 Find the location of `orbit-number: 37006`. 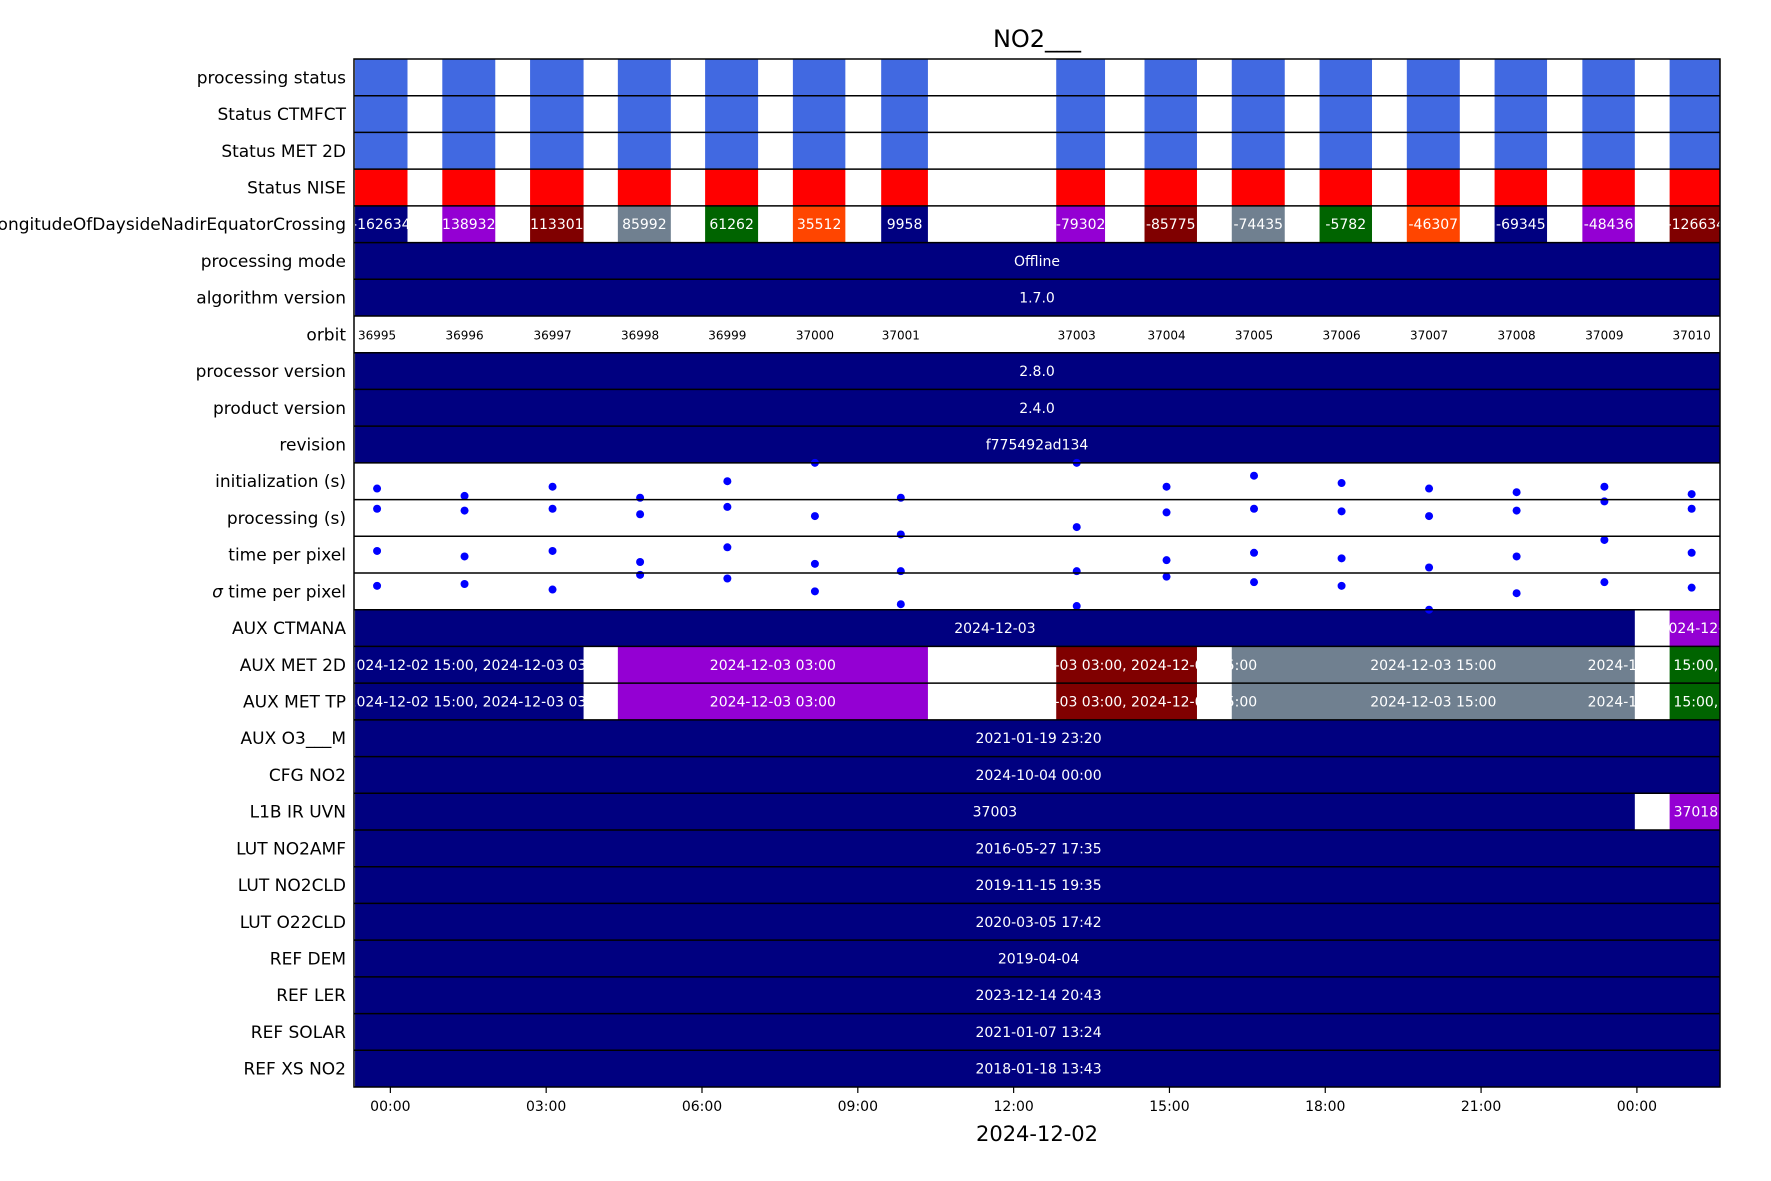

orbit-number: 37006 is located at coordinates (1341, 335).